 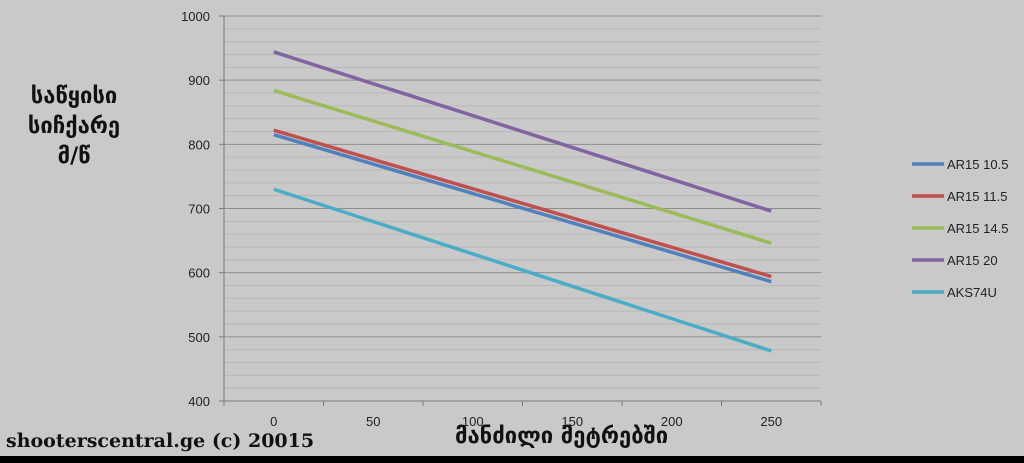 What do you see at coordinates (972, 292) in the screenshot?
I see `legend-entry-label: AKS74U` at bounding box center [972, 292].